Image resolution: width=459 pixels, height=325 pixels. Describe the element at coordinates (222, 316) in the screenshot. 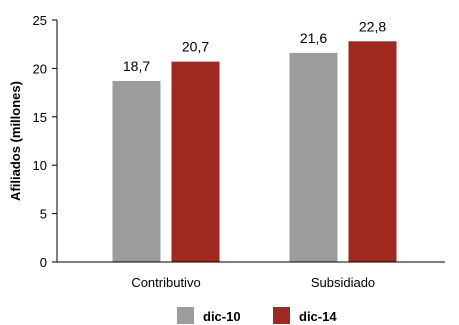

I see `legend-label: dic-10` at that location.